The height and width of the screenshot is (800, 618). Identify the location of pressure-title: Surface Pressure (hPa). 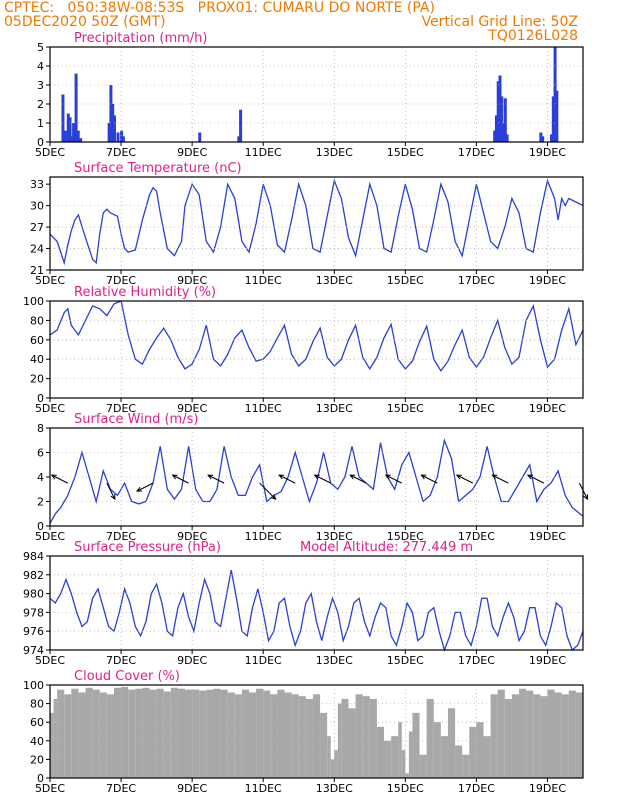
(147, 547).